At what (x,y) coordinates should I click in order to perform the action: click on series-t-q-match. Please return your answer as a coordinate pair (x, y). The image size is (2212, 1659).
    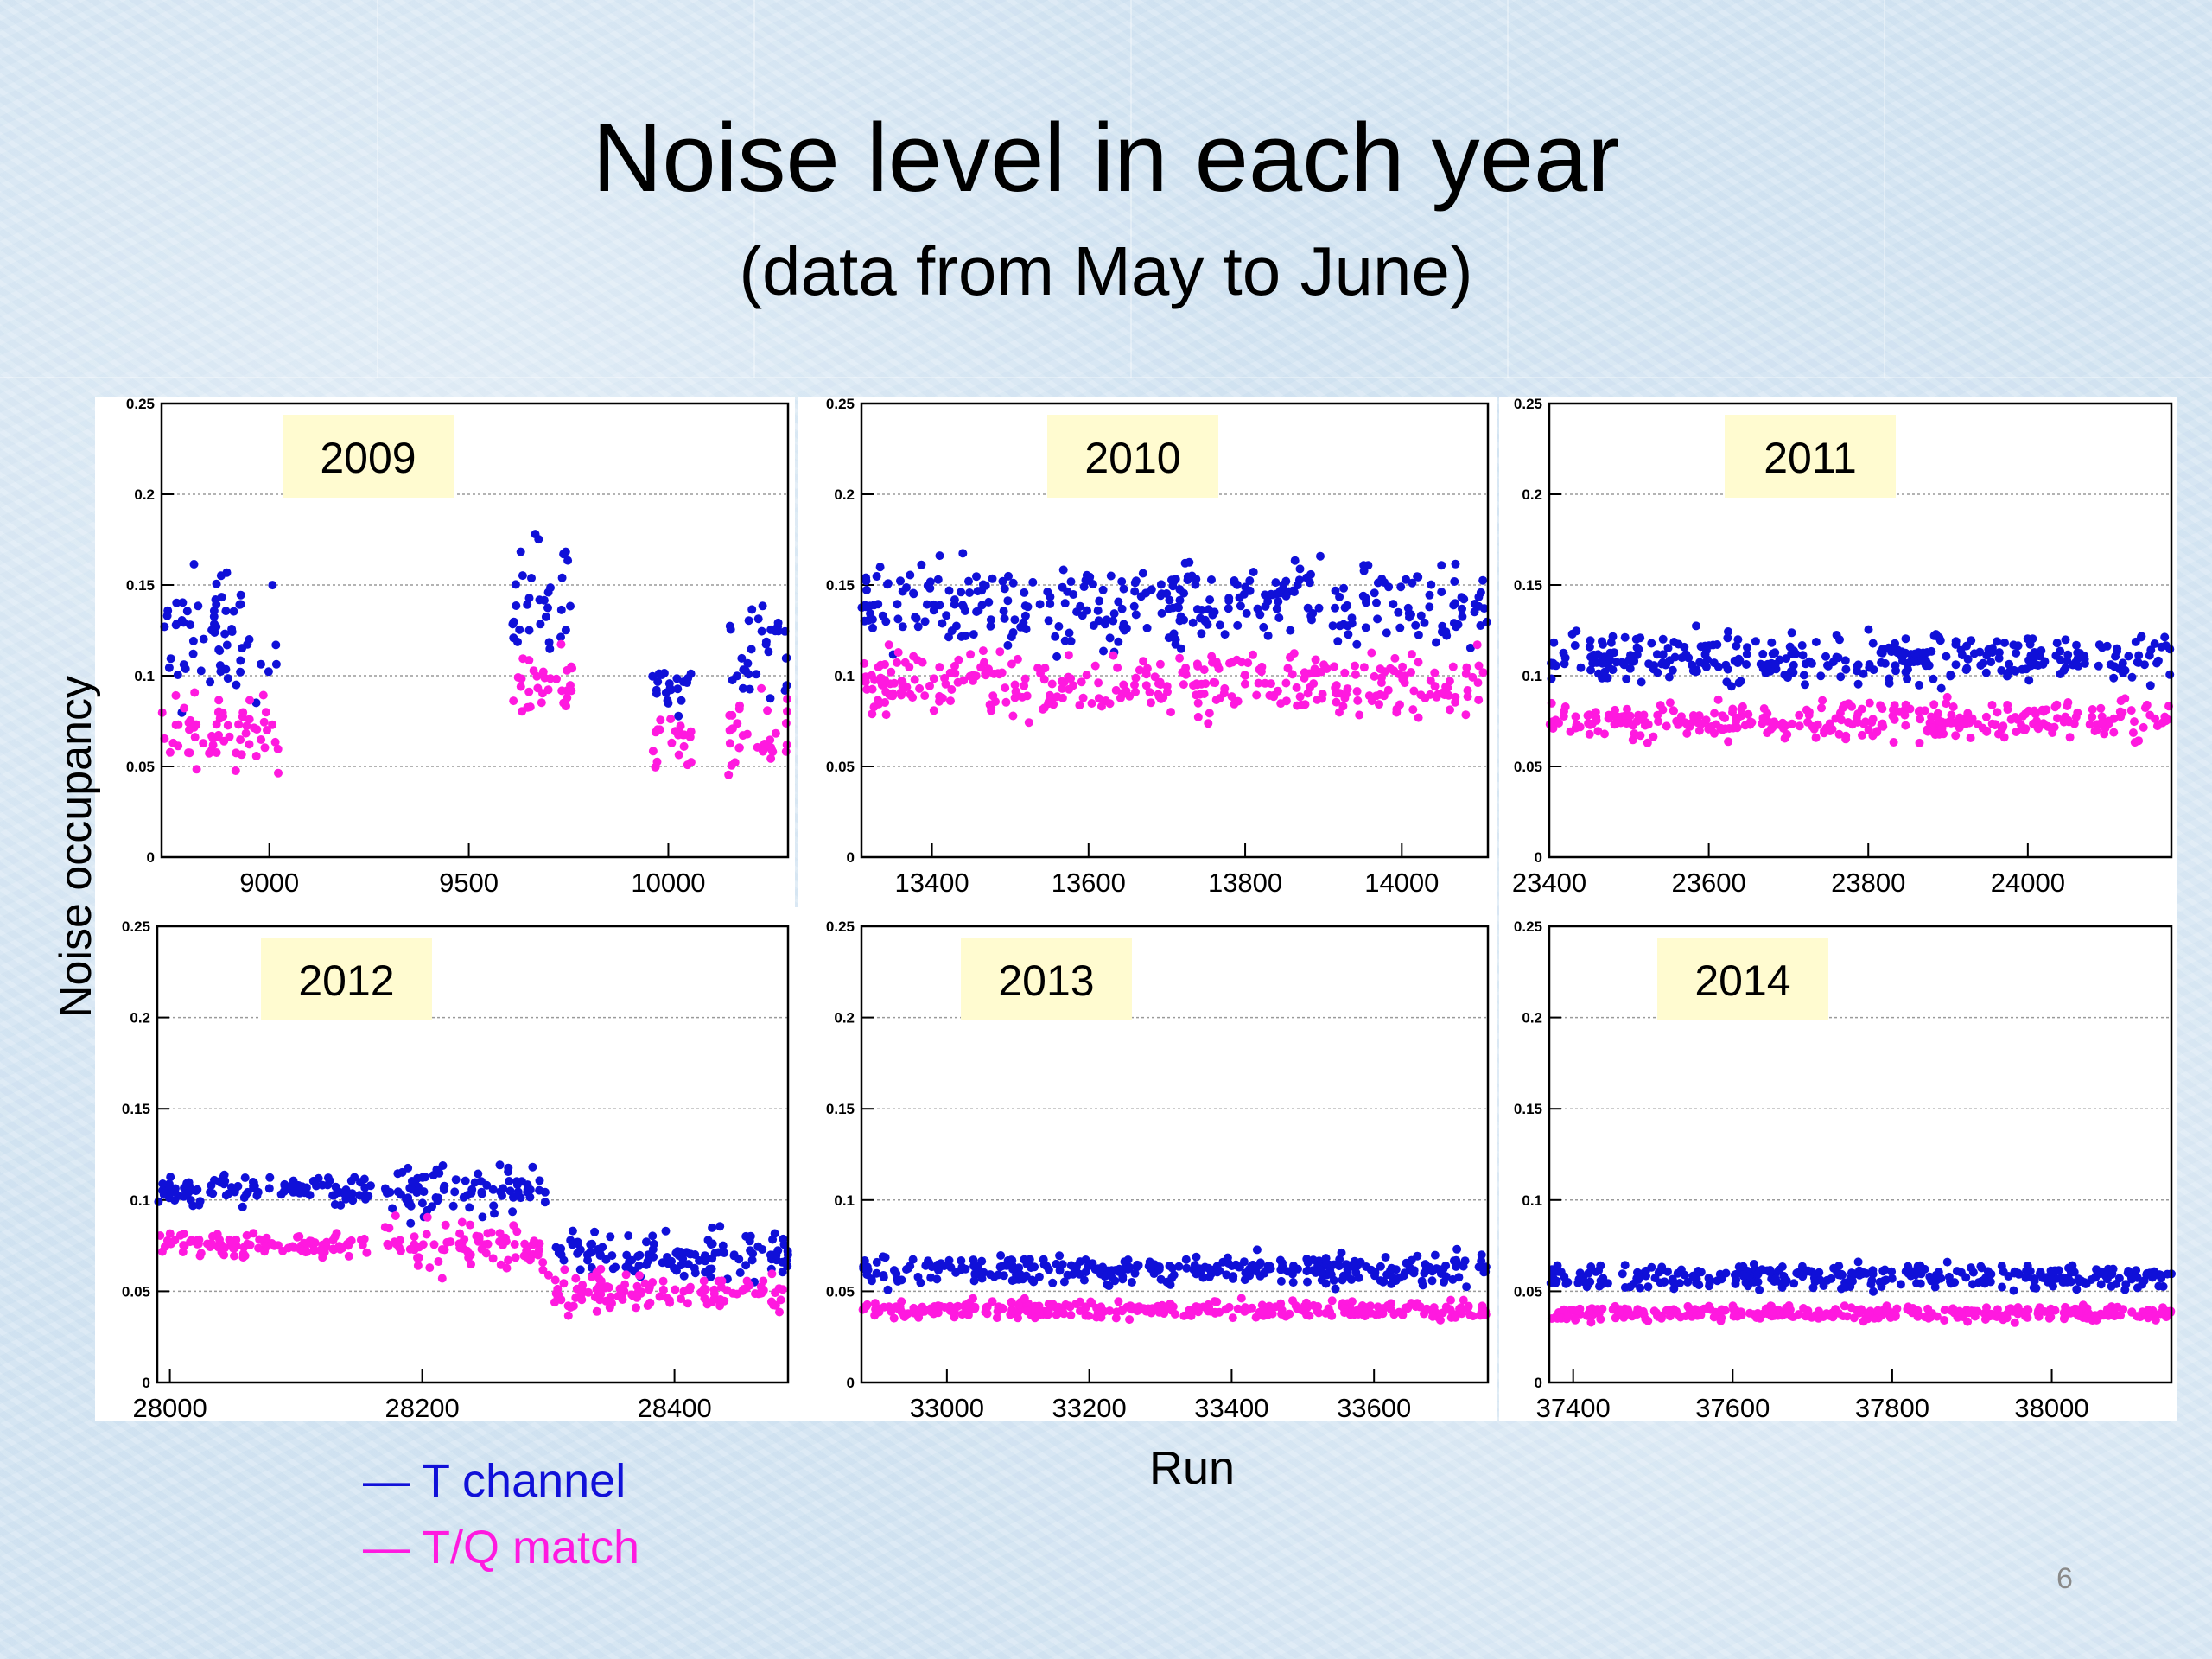
    Looking at the image, I should click on (1174, 1309).